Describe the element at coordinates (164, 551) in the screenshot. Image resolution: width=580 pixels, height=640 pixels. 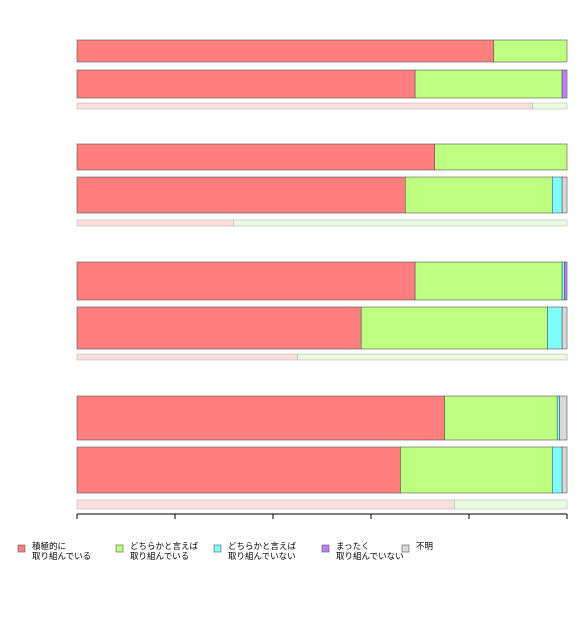
I see `legend-label: どちらかと言えば取り組んでいる` at that location.